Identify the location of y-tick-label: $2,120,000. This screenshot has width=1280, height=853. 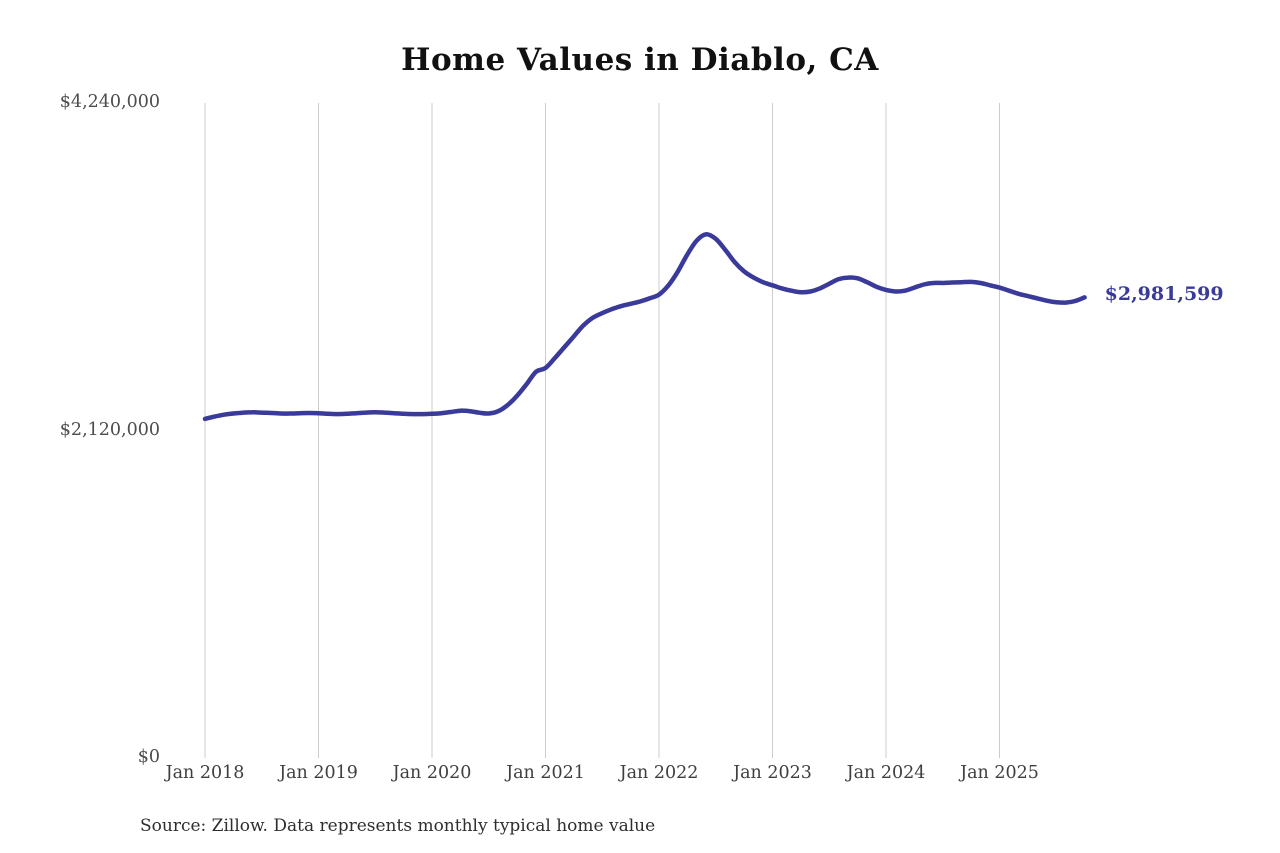
(109, 429).